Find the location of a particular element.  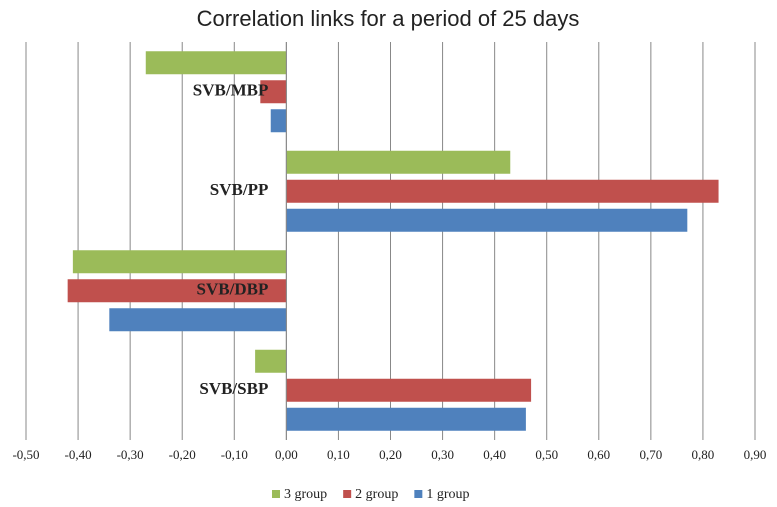

category-label: SVB/MBP is located at coordinates (231, 90).